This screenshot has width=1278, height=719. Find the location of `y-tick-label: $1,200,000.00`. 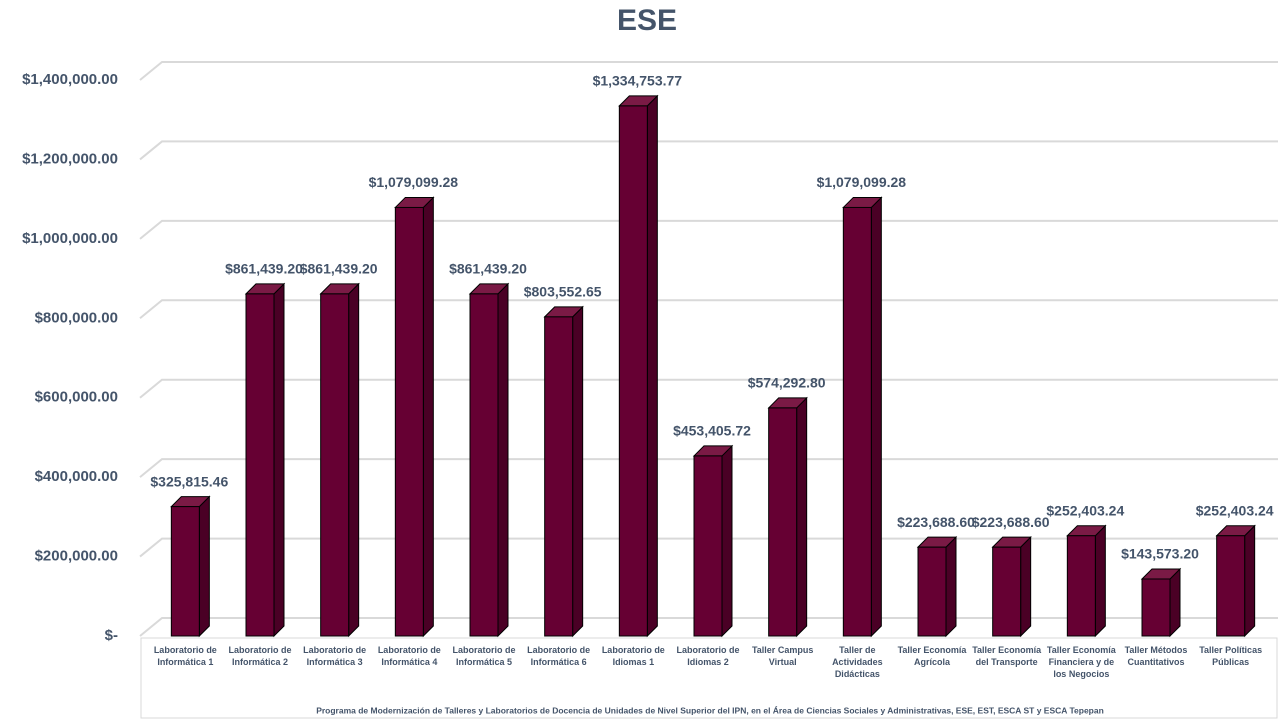

y-tick-label: $1,200,000.00 is located at coordinates (70, 158).